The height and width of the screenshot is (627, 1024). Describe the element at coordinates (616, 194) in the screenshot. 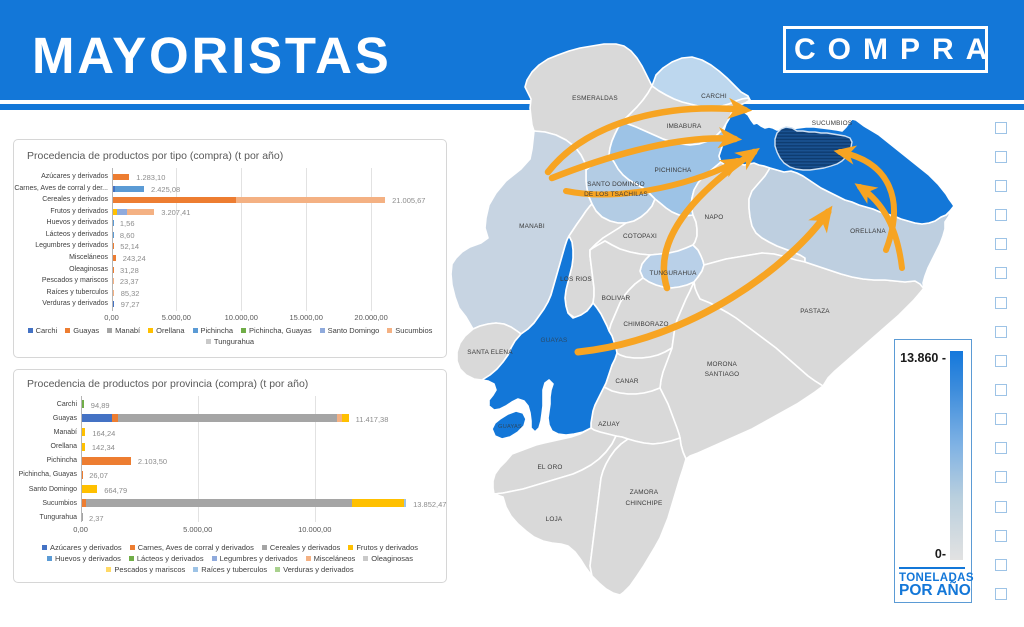

I see `svg-text: DE LOS TSACHILAS` at that location.